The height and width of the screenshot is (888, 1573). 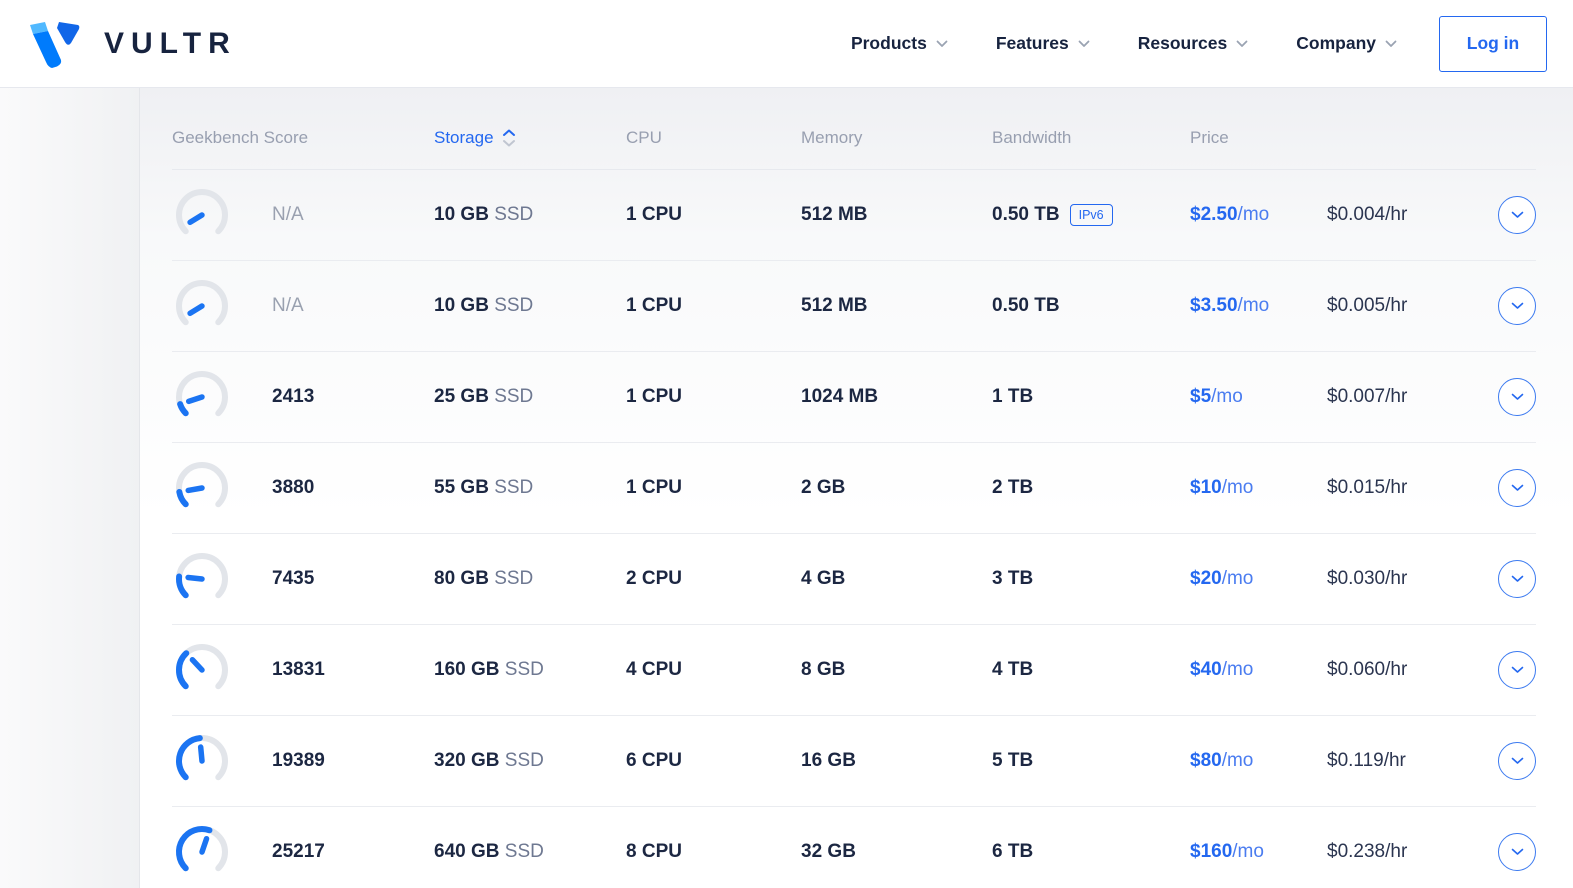 What do you see at coordinates (530, 852) in the screenshot?
I see `storage-cell: 640 GB SSD` at bounding box center [530, 852].